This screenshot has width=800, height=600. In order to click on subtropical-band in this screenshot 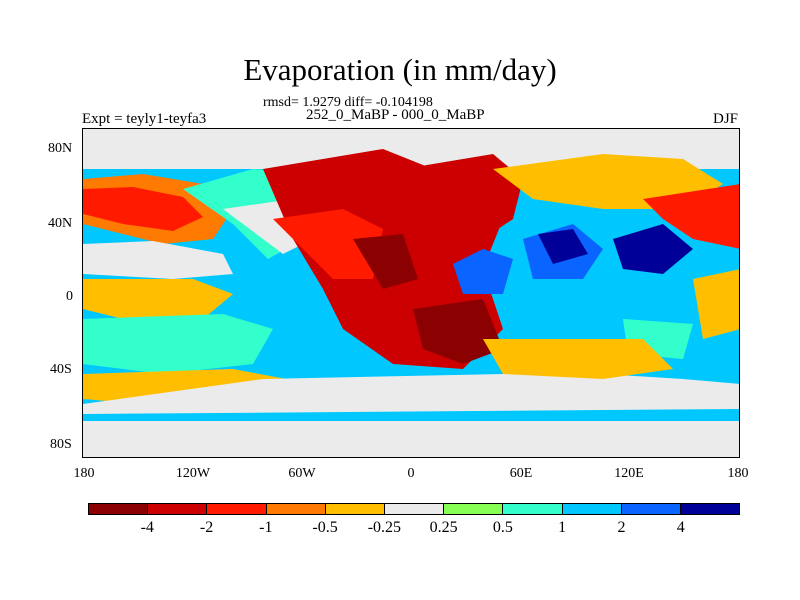, I will do `click(158, 260)`.